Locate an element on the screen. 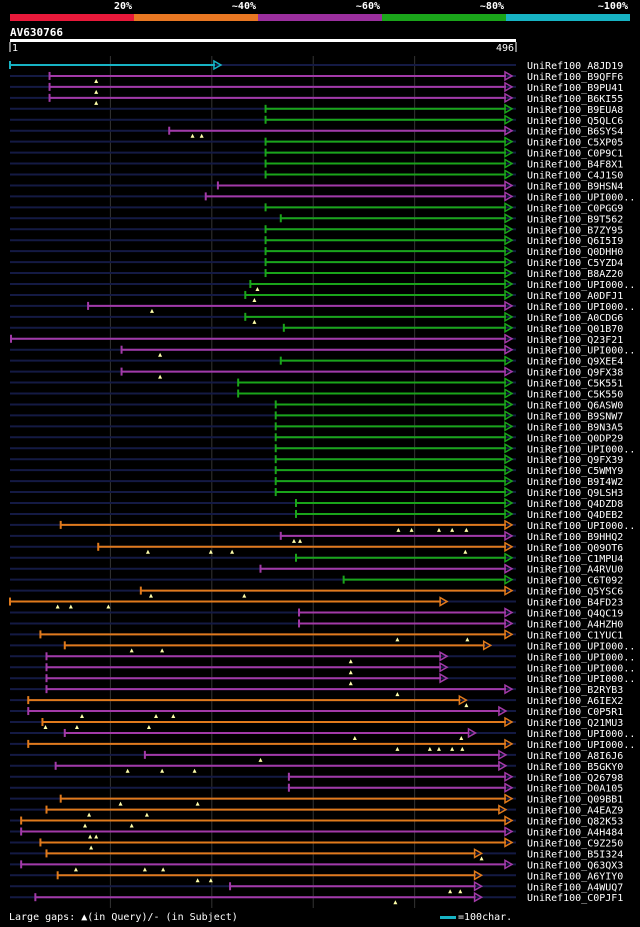  hit-label: UniRef100_A0CDG6 is located at coordinates (575, 318).